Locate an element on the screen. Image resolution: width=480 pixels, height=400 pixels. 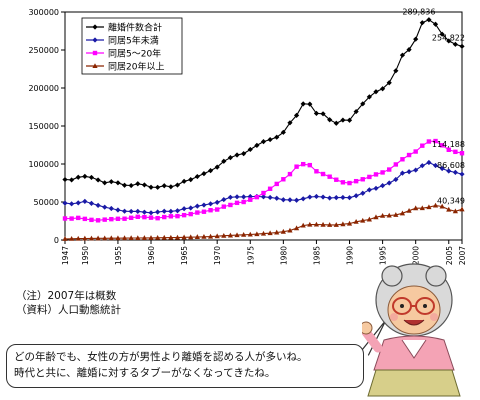
x-tick-label: 1960 is located at coordinates (151, 255).